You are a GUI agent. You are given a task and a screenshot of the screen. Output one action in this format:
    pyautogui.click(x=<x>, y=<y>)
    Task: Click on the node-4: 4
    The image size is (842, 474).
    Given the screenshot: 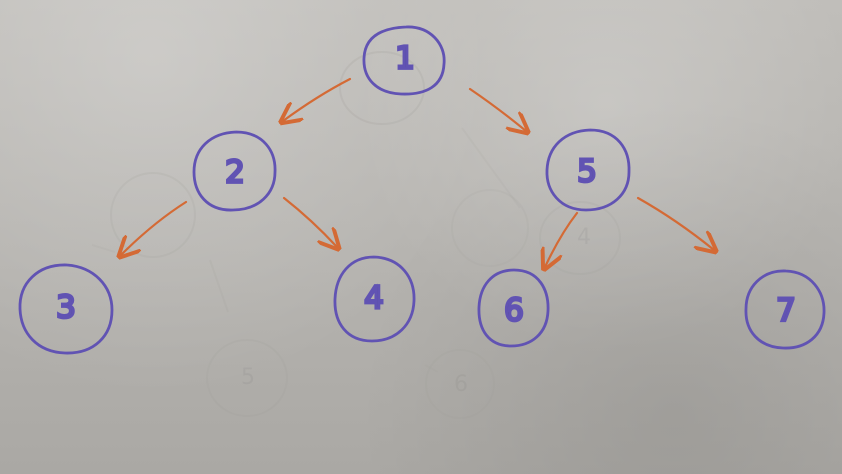 What is the action you would take?
    pyautogui.click(x=374, y=299)
    